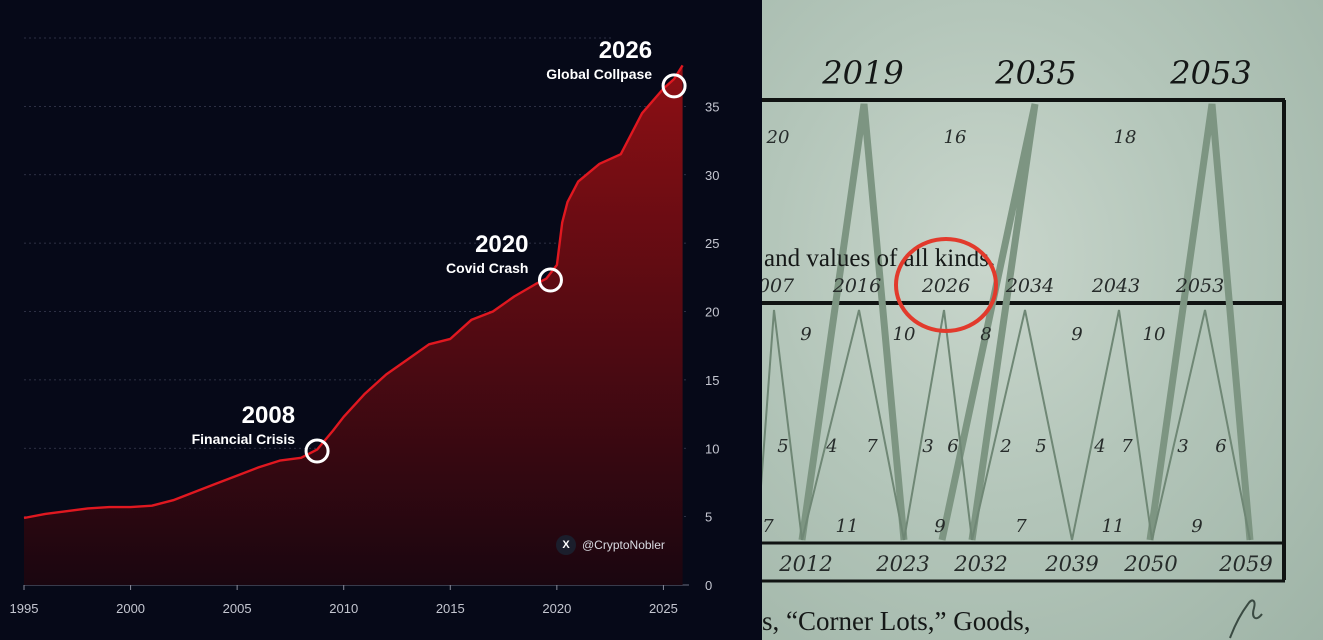 The height and width of the screenshot is (640, 1323). What do you see at coordinates (599, 74) in the screenshot?
I see `event-name-label: Global Collpase` at bounding box center [599, 74].